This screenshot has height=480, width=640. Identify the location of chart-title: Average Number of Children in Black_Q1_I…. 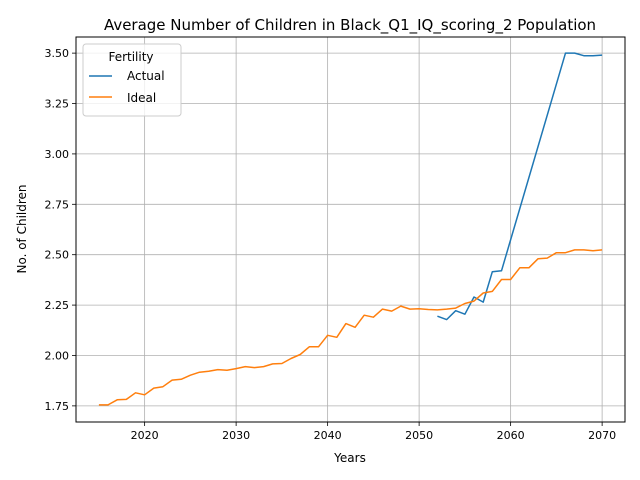
(350, 25).